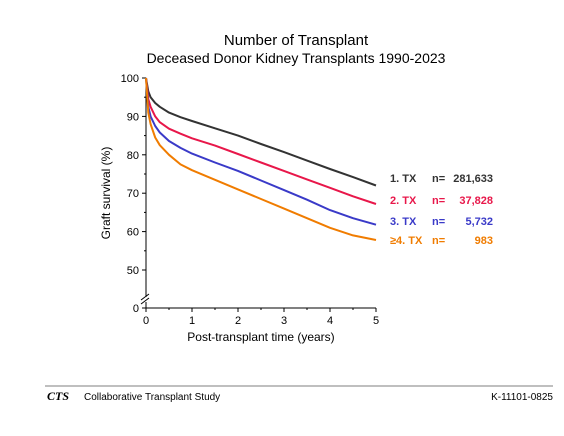 The height and width of the screenshot is (436, 564). I want to click on y-tick-label: 0, so click(136, 309).